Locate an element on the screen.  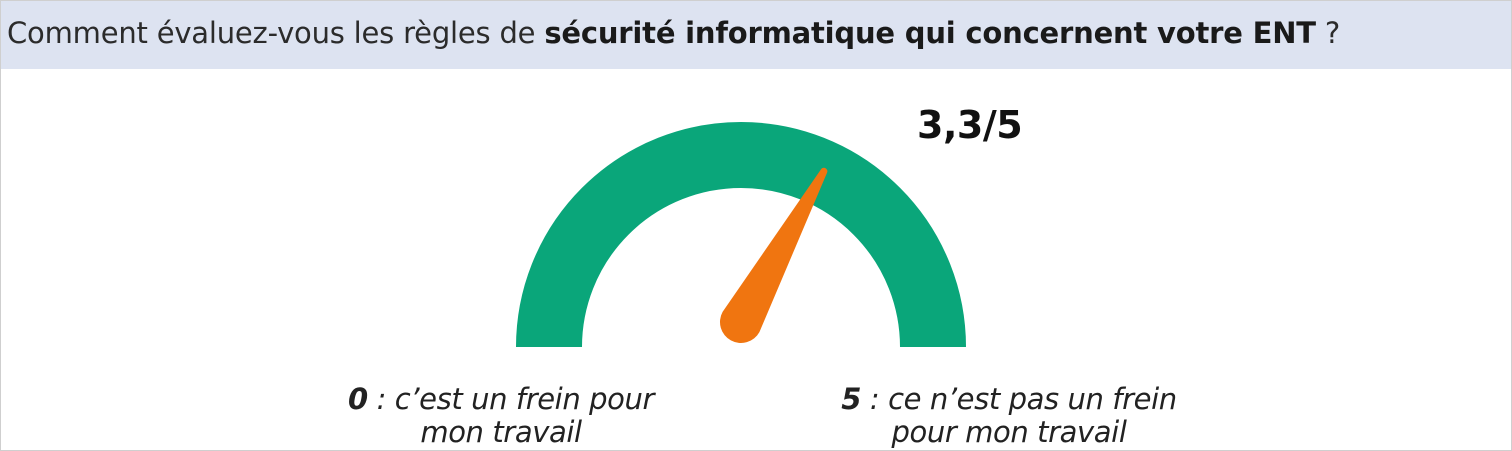
min-caption: 0 : c’est un frein pour mon travail is located at coordinates (501, 416).